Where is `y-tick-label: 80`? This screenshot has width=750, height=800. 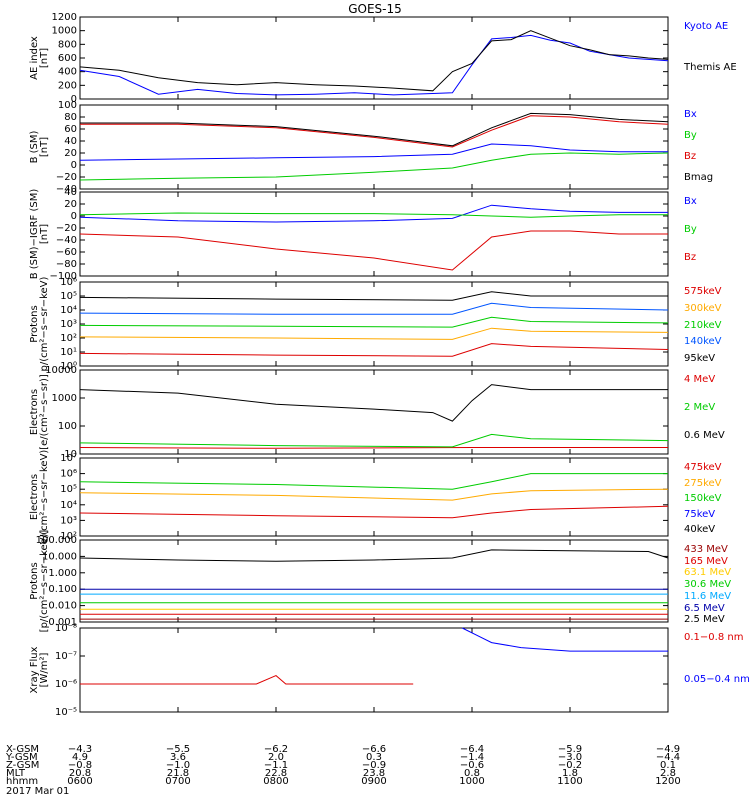
y-tick-label: 80 is located at coordinates (70, 117).